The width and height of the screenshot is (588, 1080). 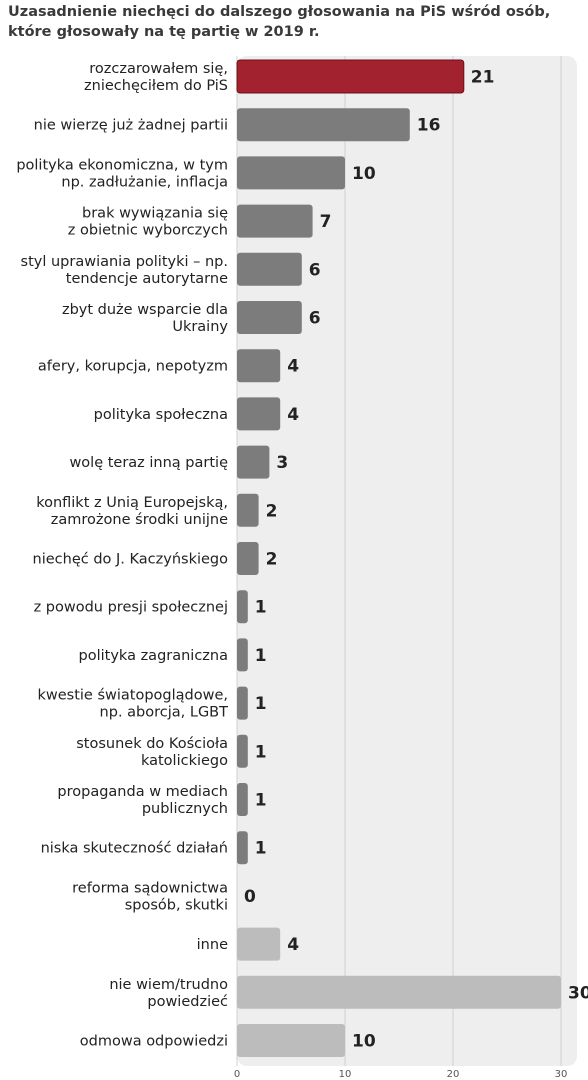 I want to click on category-label-1-line-1: rozczarowałem się,, so click(x=158, y=69).